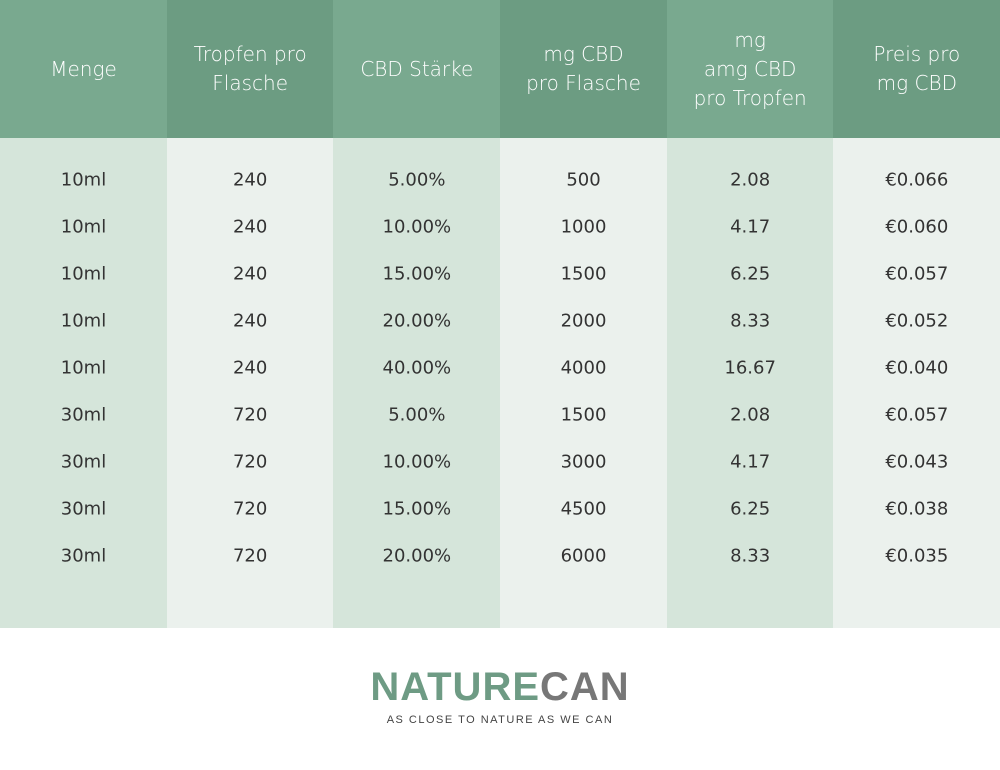  I want to click on header-line: Preis pro, so click(917, 54).